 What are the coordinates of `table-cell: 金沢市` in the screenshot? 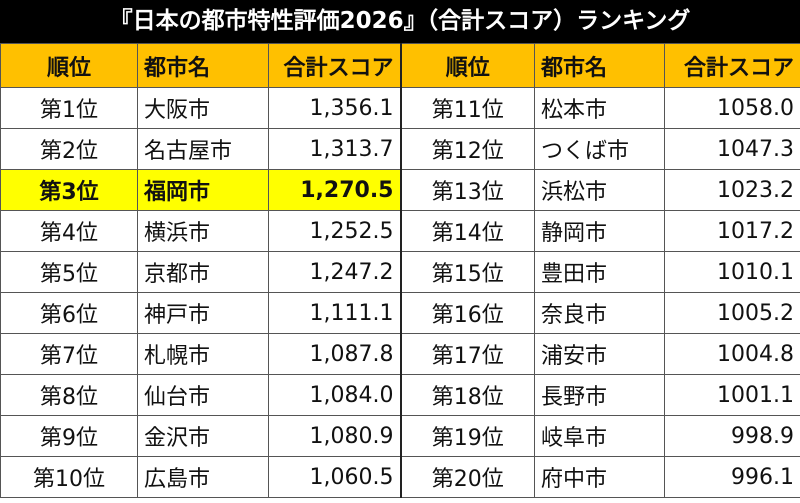 It's located at (203, 436).